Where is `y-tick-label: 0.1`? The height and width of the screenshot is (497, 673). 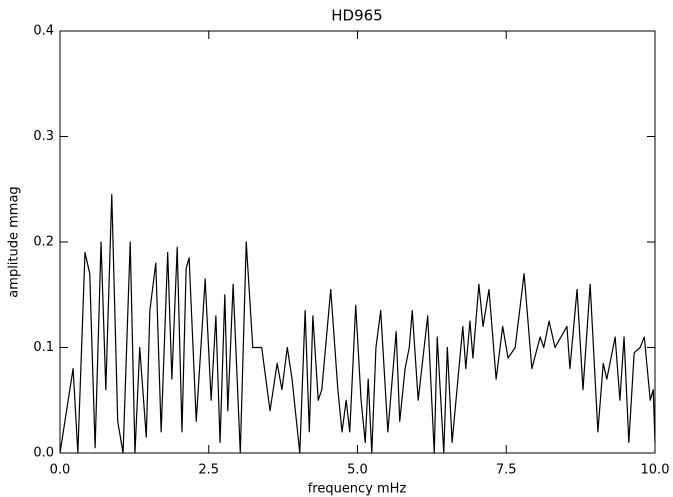
y-tick-label: 0.1 is located at coordinates (43, 347).